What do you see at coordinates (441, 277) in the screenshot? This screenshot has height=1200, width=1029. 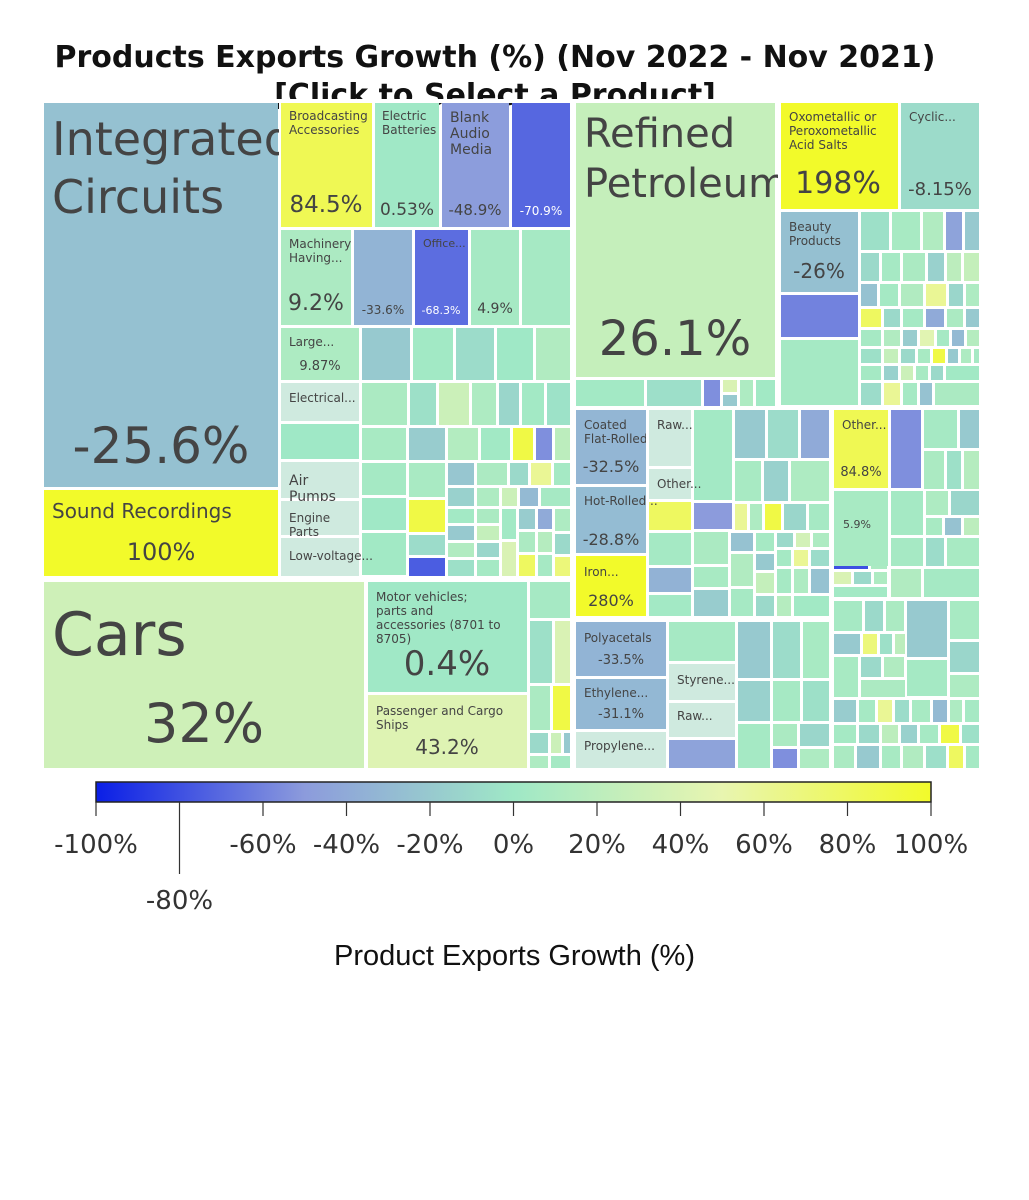 I see `treemap-tile: Office... -68.3%` at bounding box center [441, 277].